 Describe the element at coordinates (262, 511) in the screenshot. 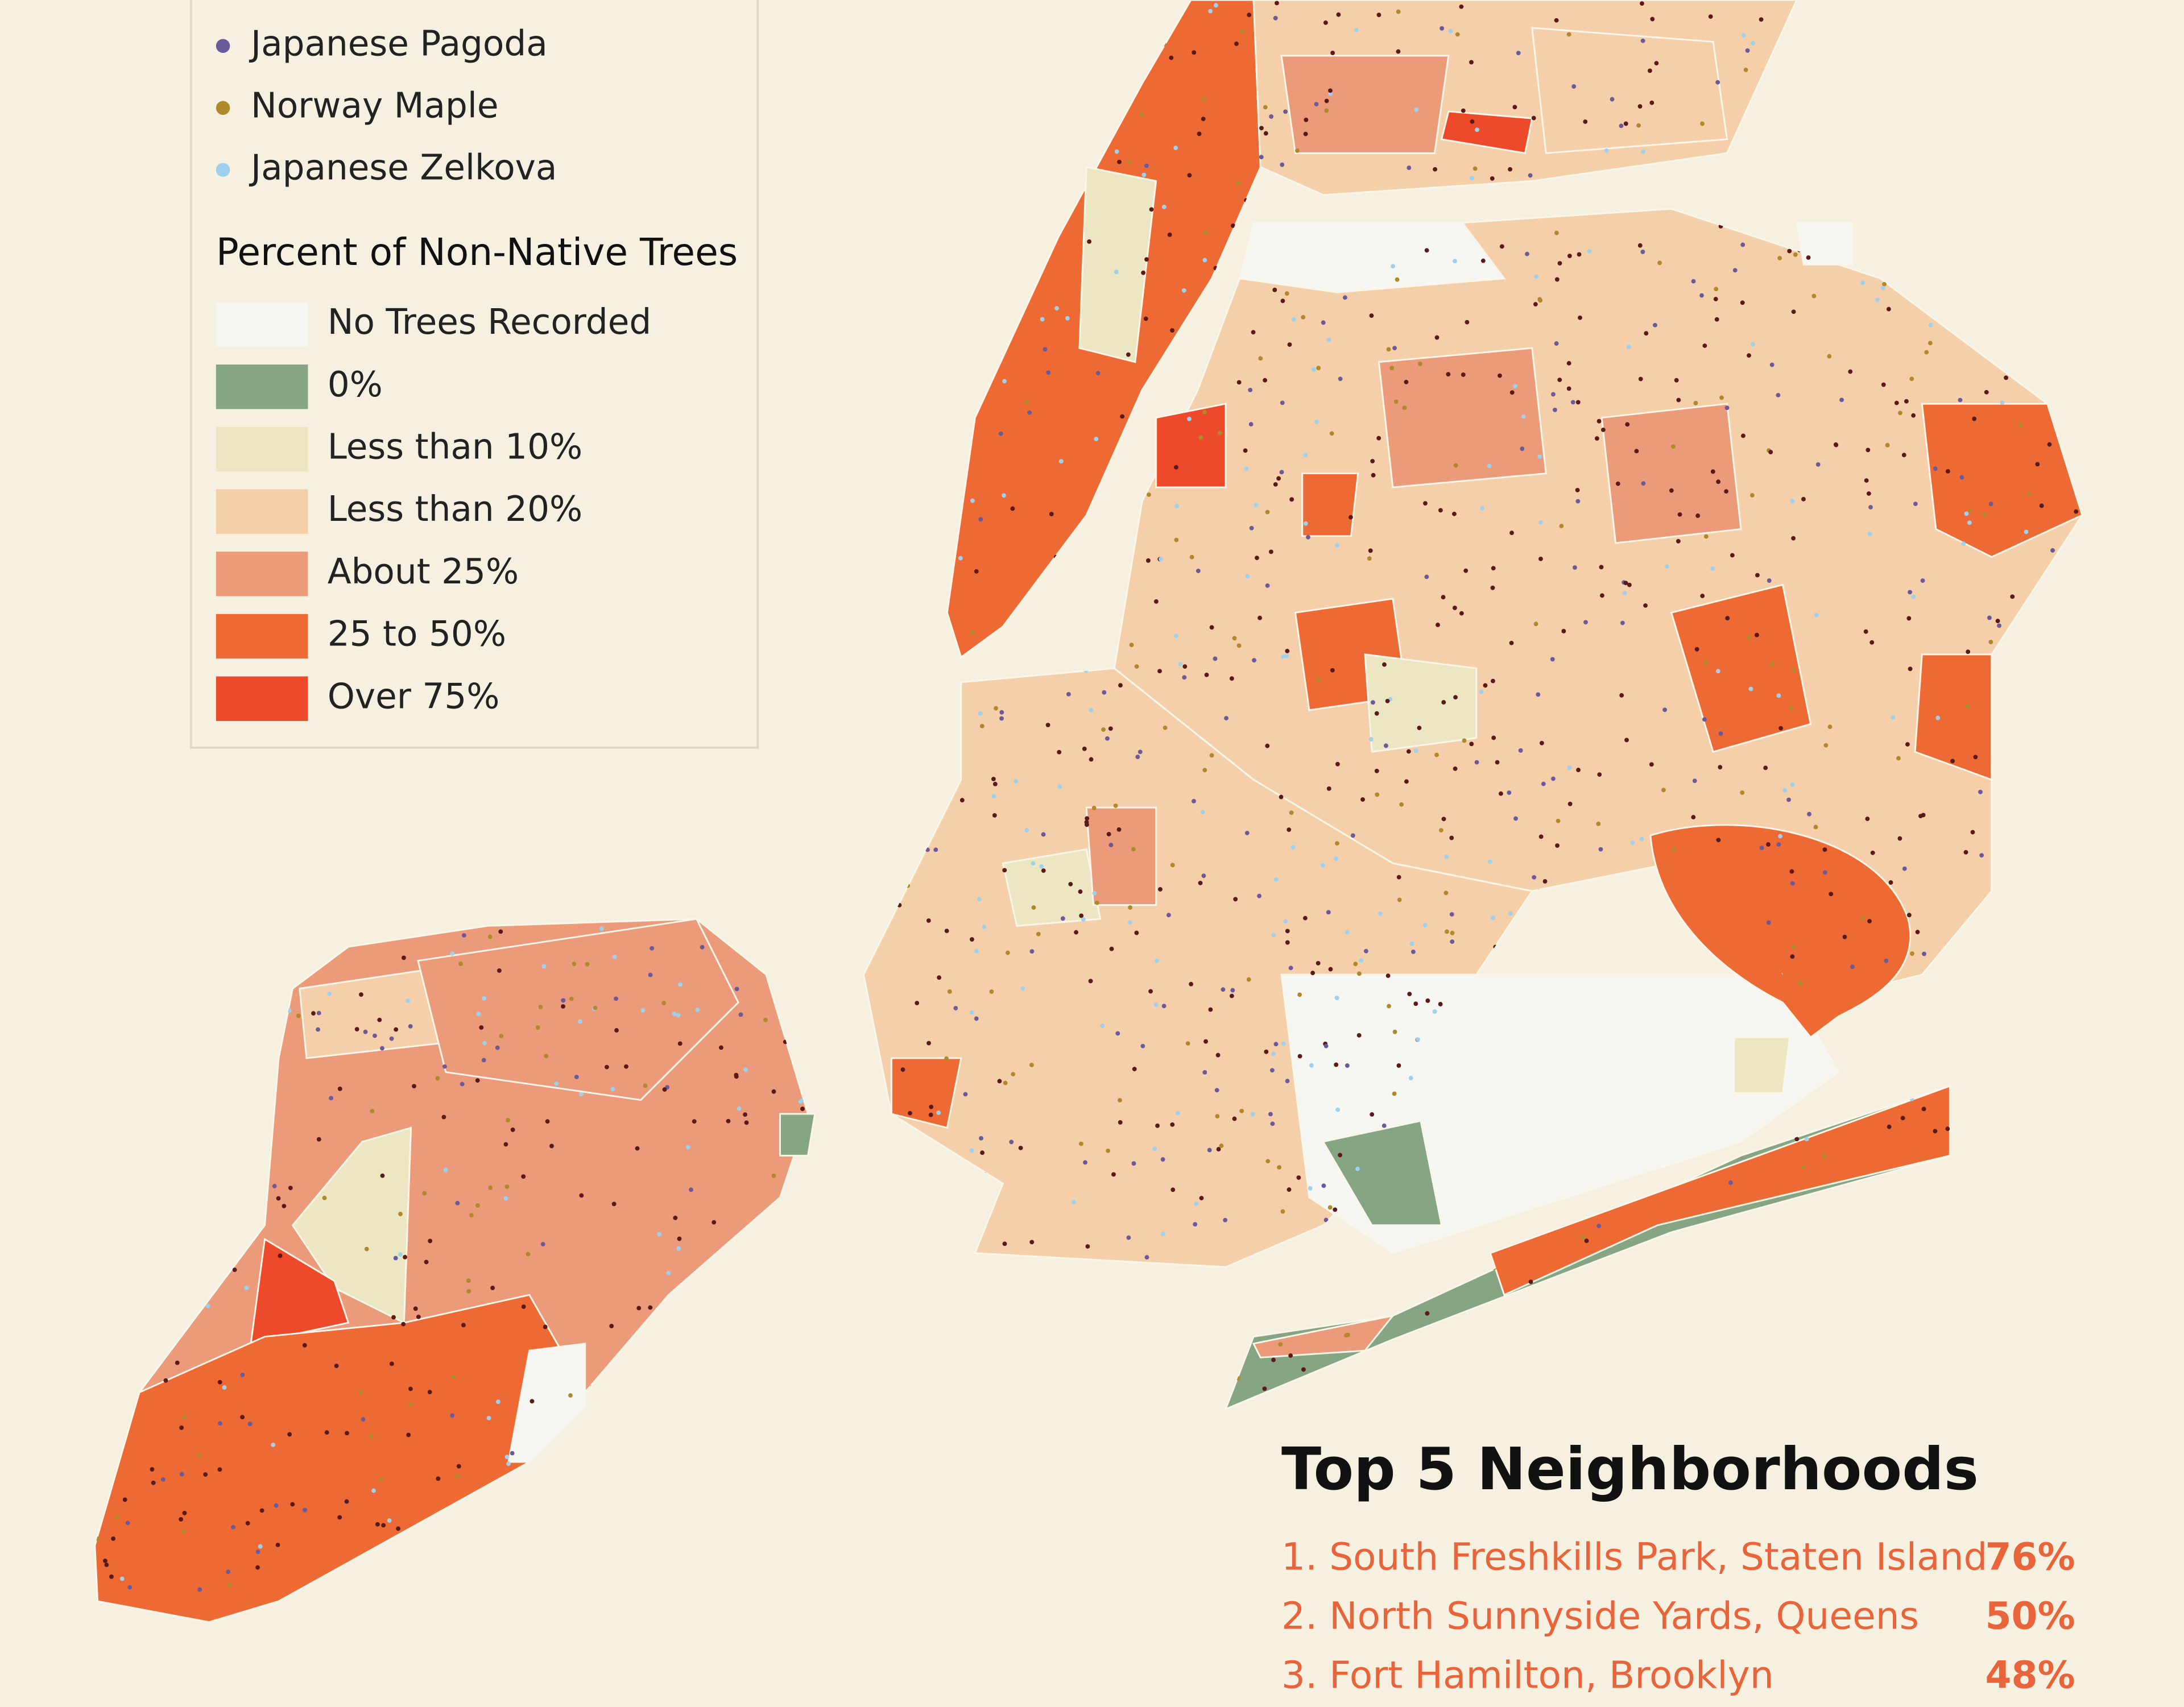

I see `class-swatch` at that location.